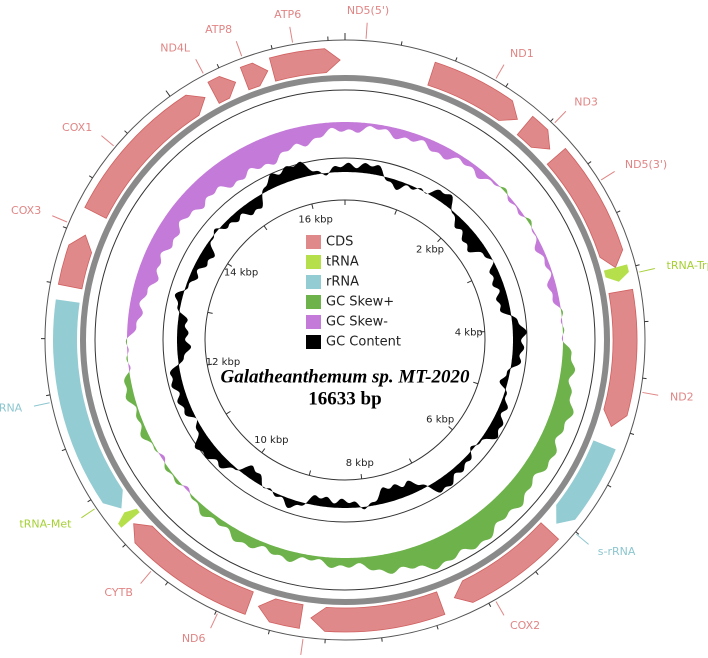 Image resolution: width=708 pixels, height=658 pixels. I want to click on scale-label: 10 kbp, so click(271, 440).